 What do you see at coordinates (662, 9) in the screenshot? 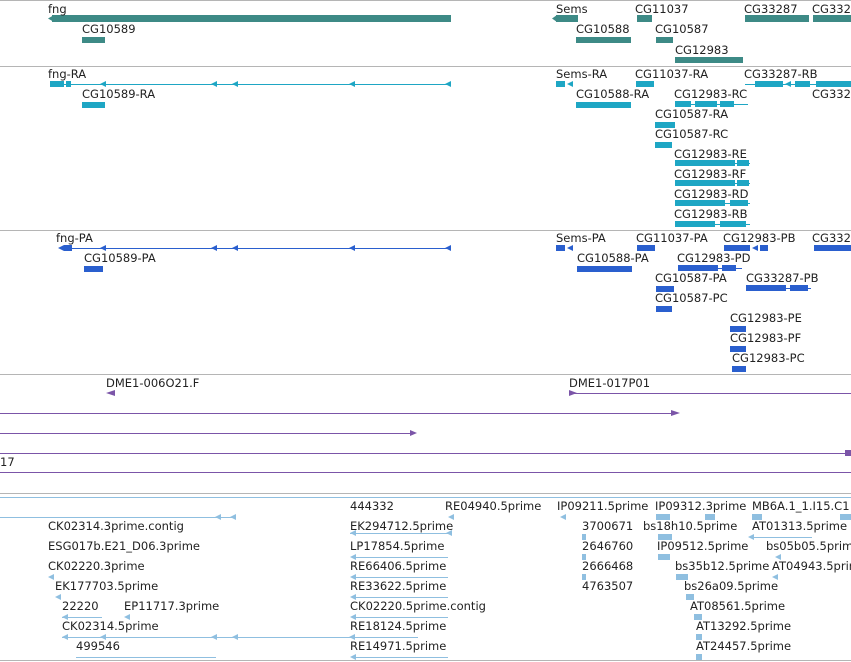
I see `feature-label: CG11037` at bounding box center [662, 9].